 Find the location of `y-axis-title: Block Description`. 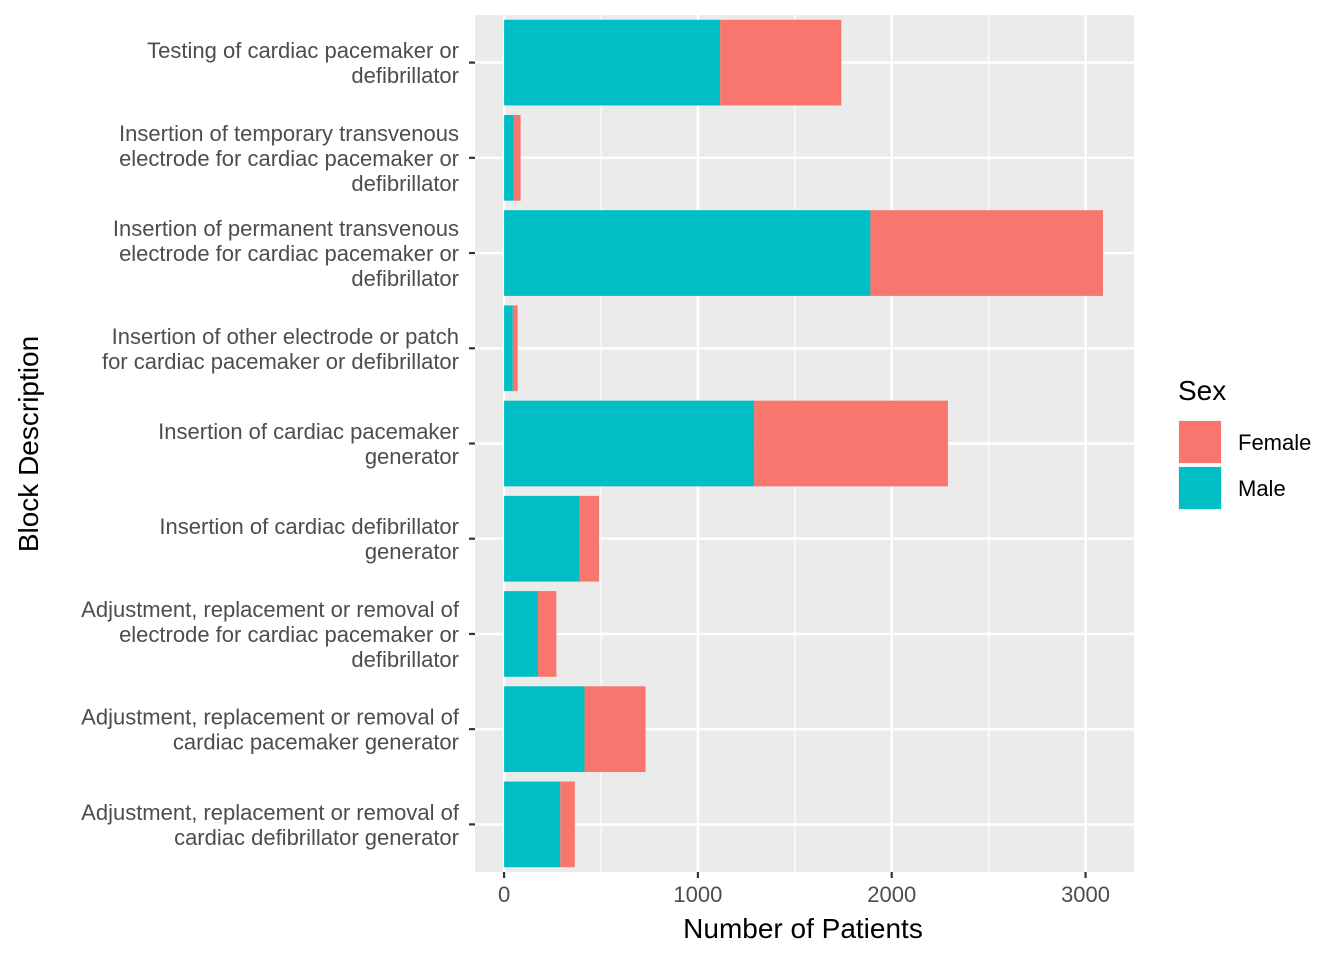

y-axis-title: Block Description is located at coordinates (28, 444).